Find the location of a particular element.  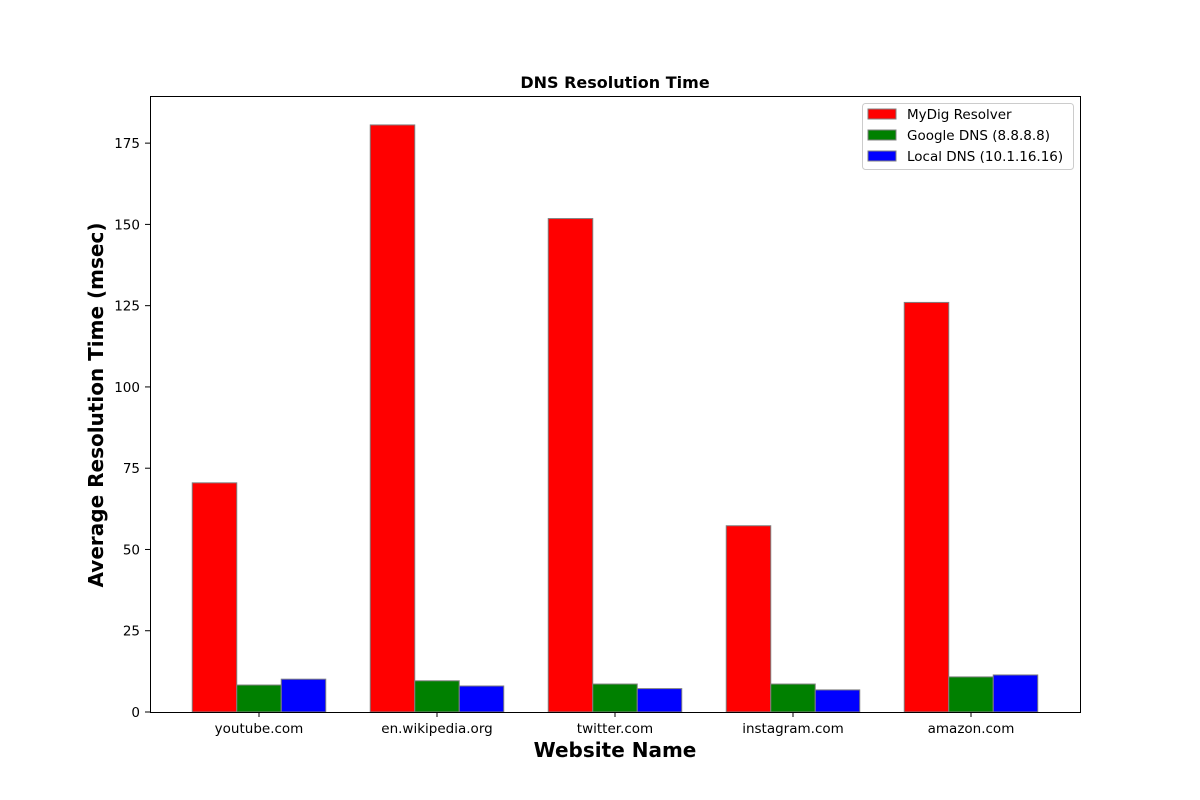

legend-label-mydig: MyDig Resolver is located at coordinates (959, 115).